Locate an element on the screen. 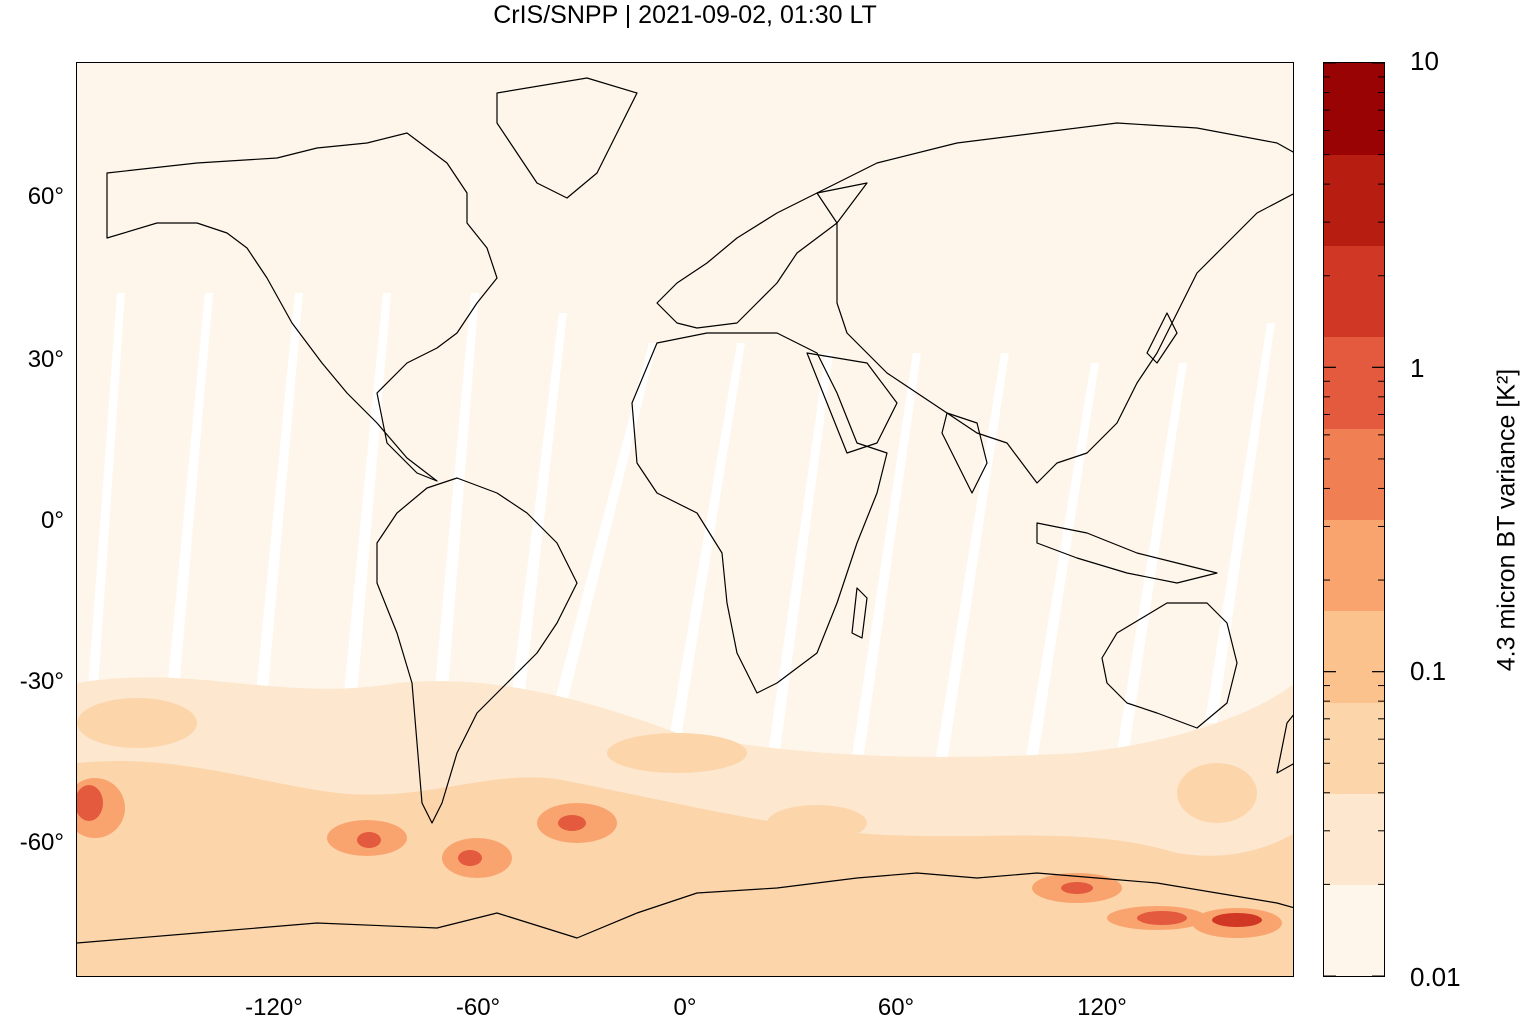 This screenshot has height=1021, width=1522. coastline-arabia is located at coordinates (852, 403).